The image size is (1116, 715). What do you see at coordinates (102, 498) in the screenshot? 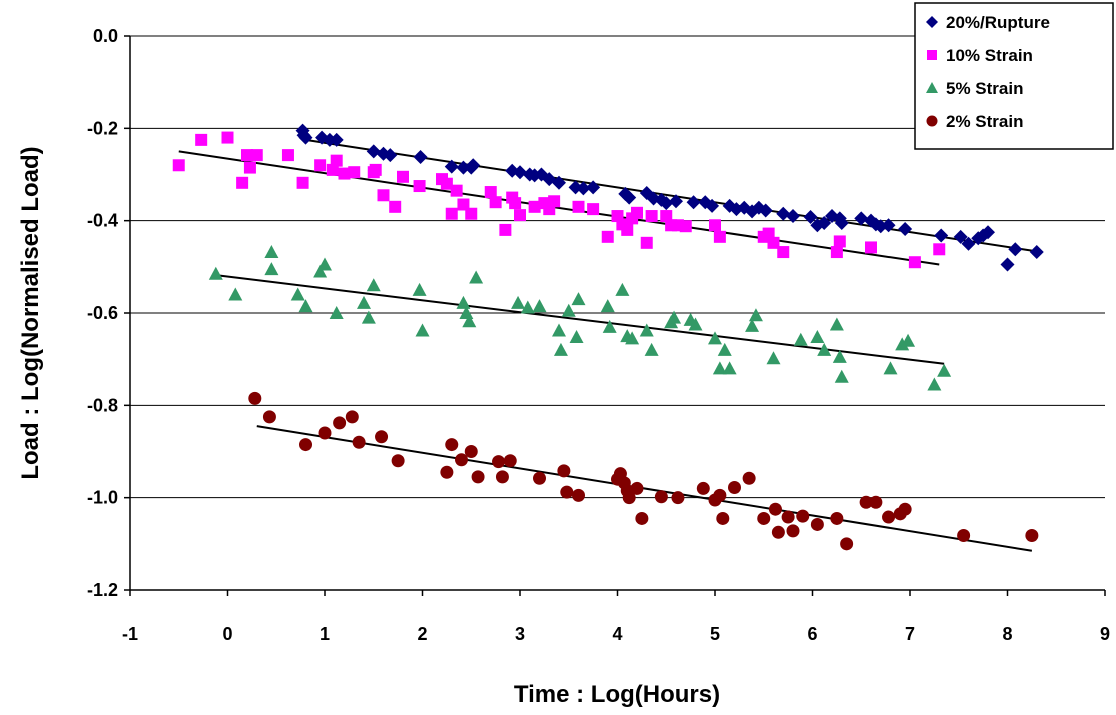
I see `y-tick-label: -1.0` at bounding box center [102, 498].